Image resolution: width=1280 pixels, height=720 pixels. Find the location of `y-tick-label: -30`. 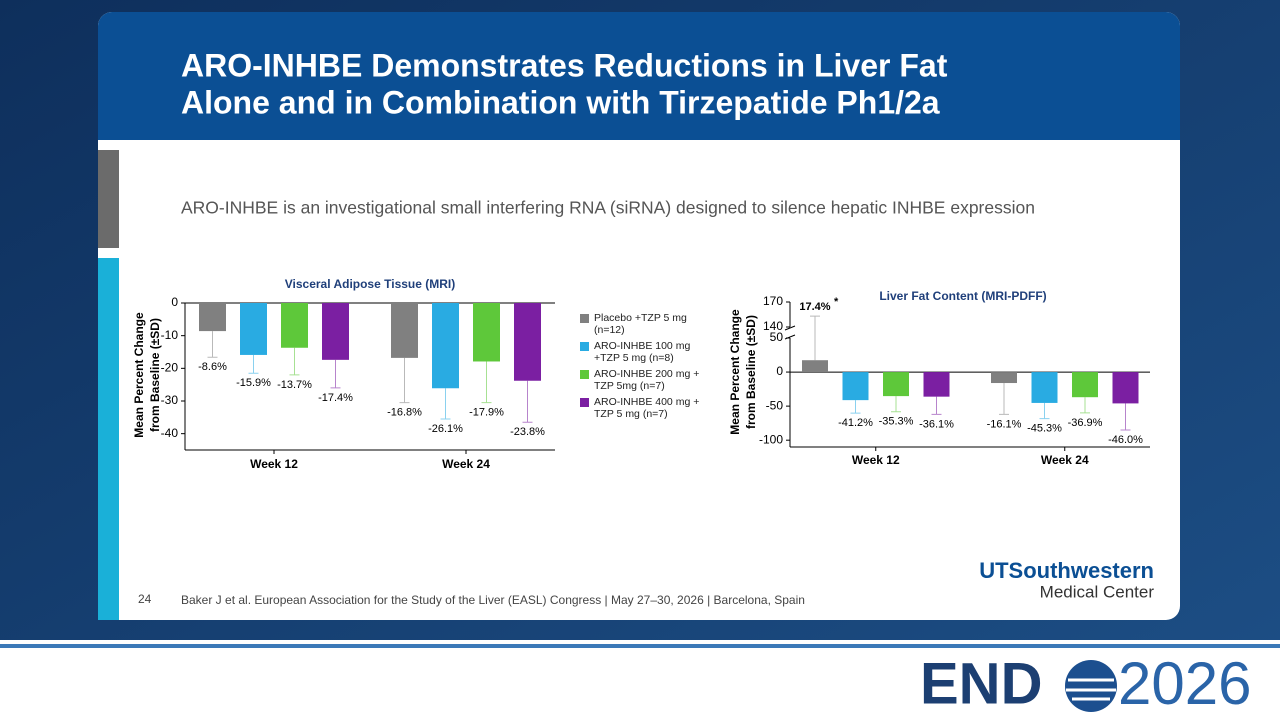

y-tick-label: -30 is located at coordinates (170, 400).